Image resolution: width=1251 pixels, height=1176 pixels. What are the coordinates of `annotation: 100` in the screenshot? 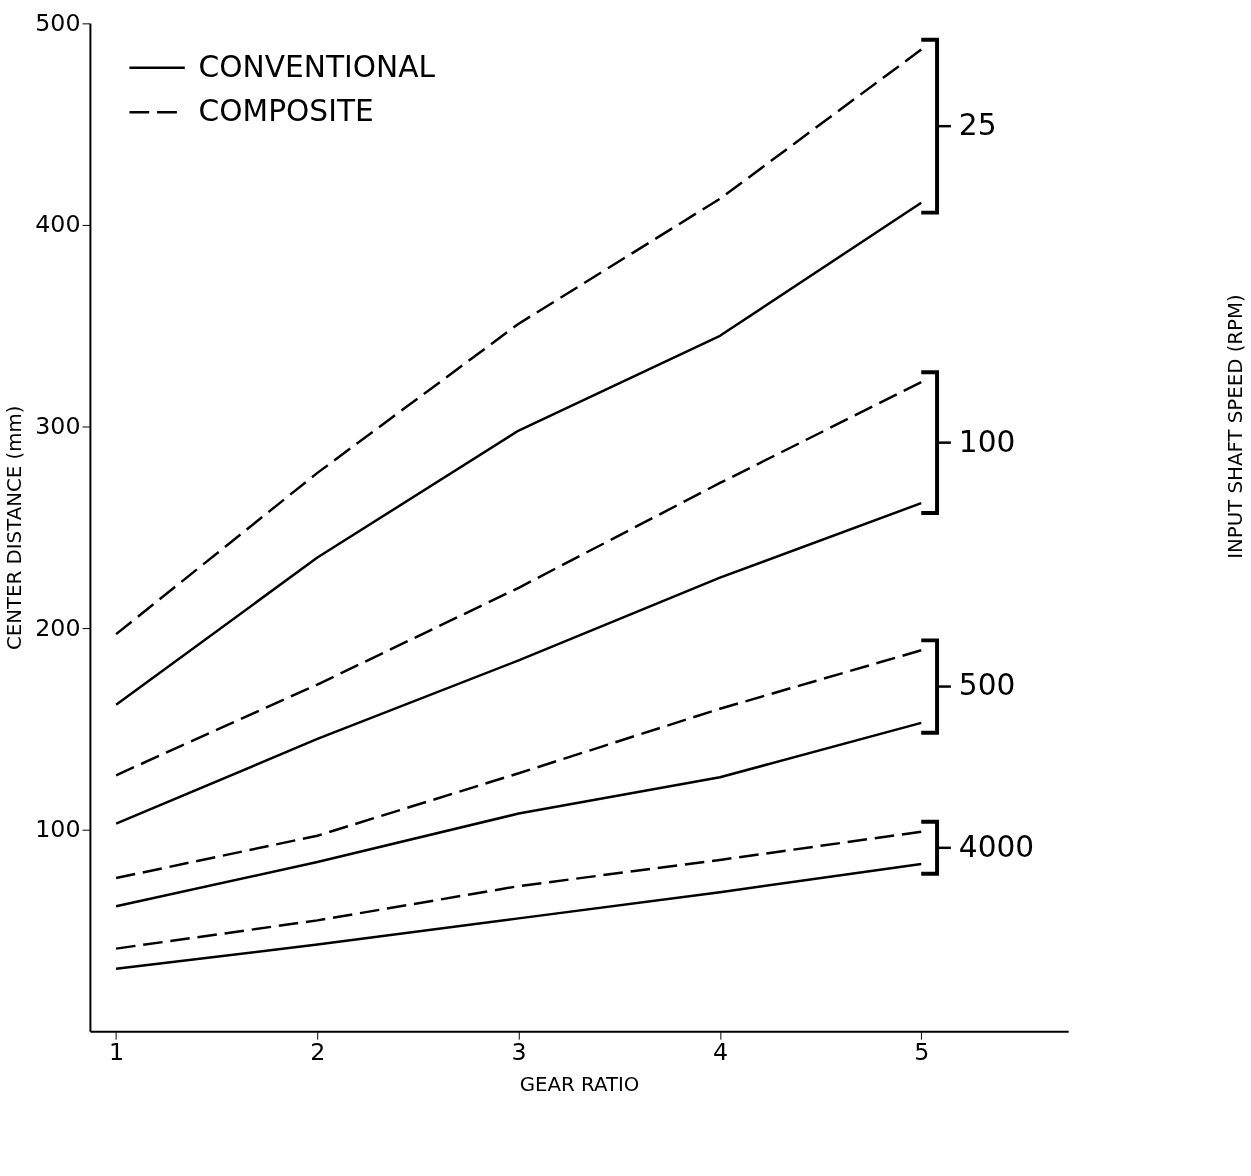 It's located at (987, 441).